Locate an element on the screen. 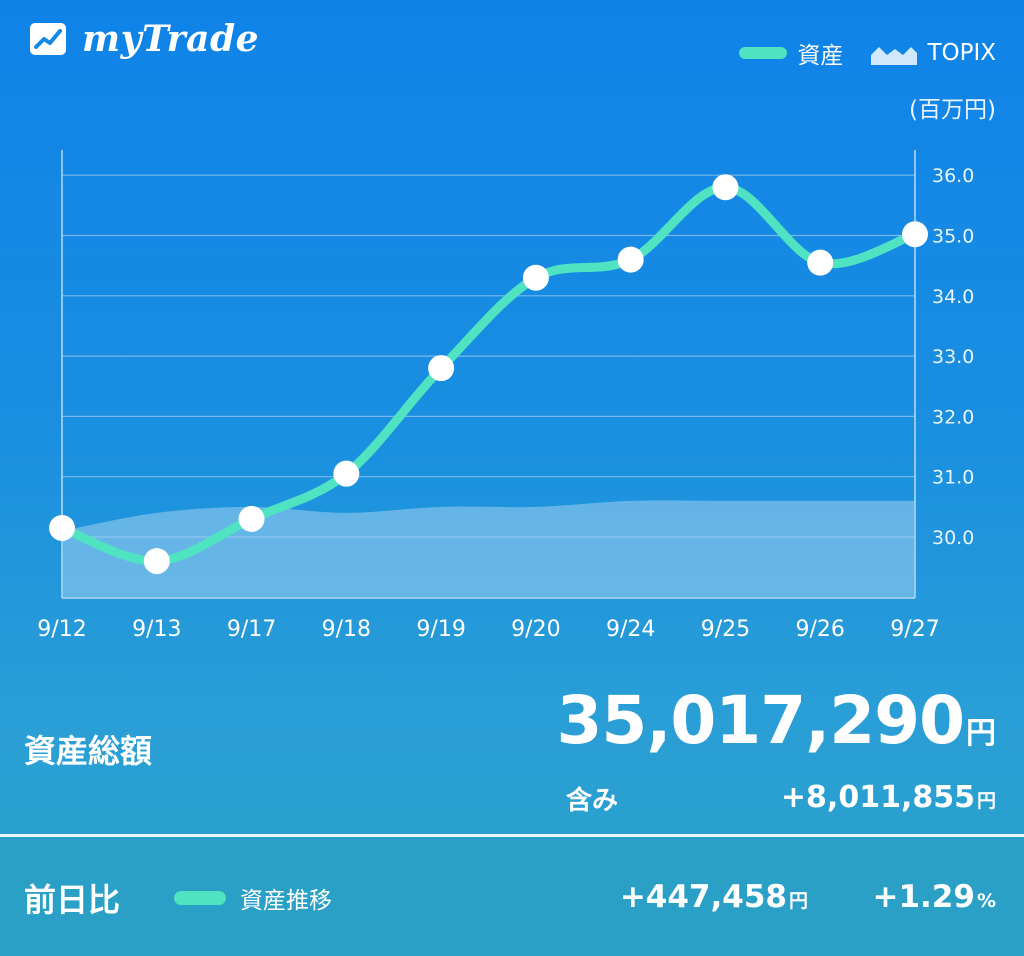 The width and height of the screenshot is (1024, 956). unit-label: (百万円) is located at coordinates (952, 110).